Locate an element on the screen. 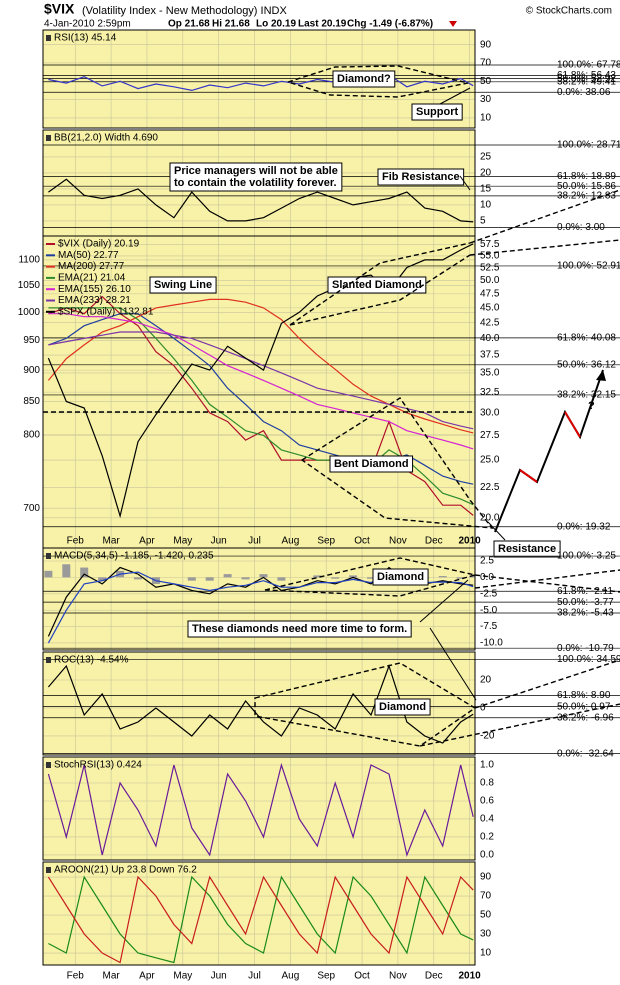 The height and width of the screenshot is (985, 620). annotation-text: Bent Diamond is located at coordinates (371, 464).